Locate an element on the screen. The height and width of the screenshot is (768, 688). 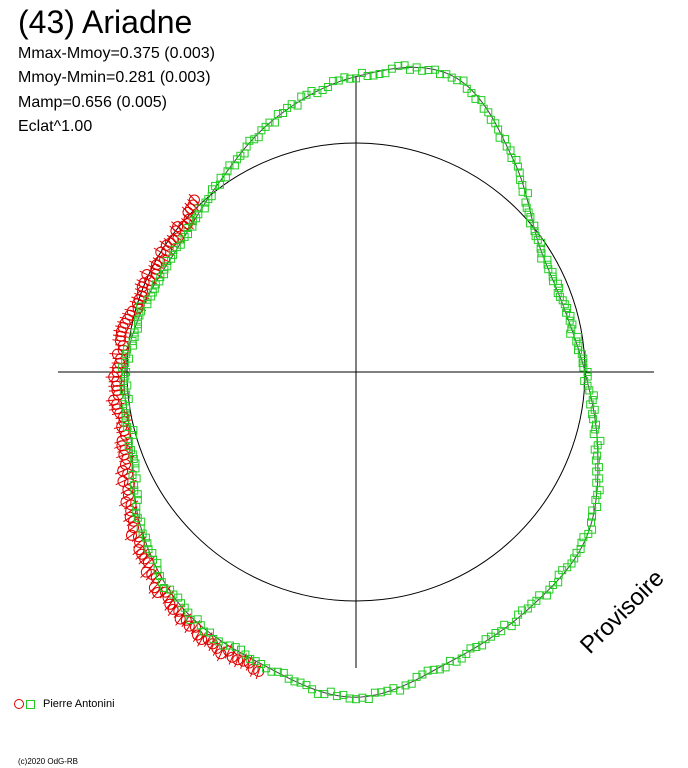
stat-amplitude: Mamp=0.656 (0.005) is located at coordinates (92, 102).